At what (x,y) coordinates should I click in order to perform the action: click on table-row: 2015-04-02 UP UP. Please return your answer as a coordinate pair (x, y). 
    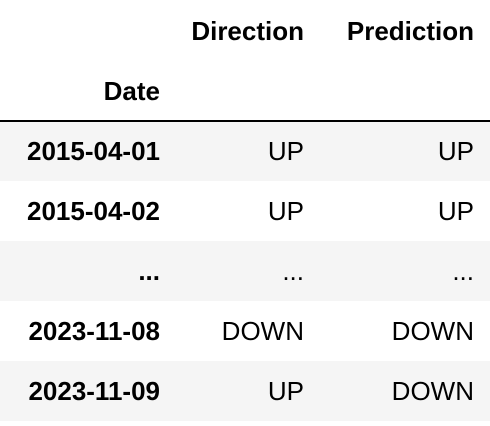
    Looking at the image, I should click on (245, 211).